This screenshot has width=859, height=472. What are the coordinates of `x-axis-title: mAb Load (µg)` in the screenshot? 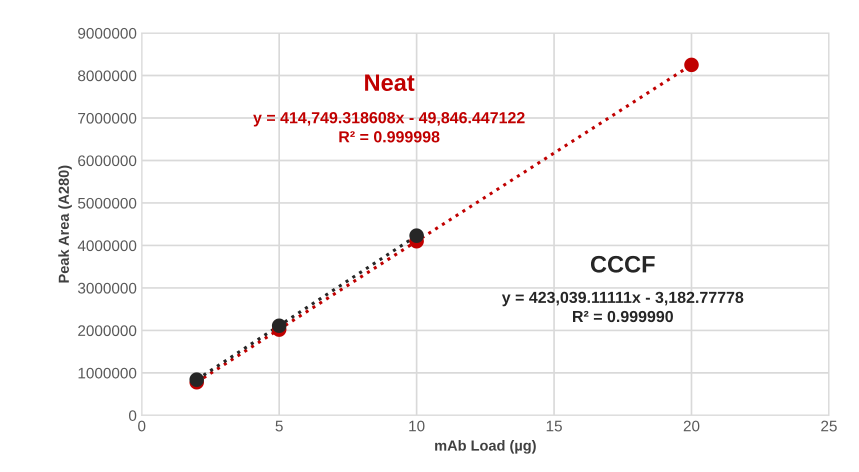 It's located at (485, 447).